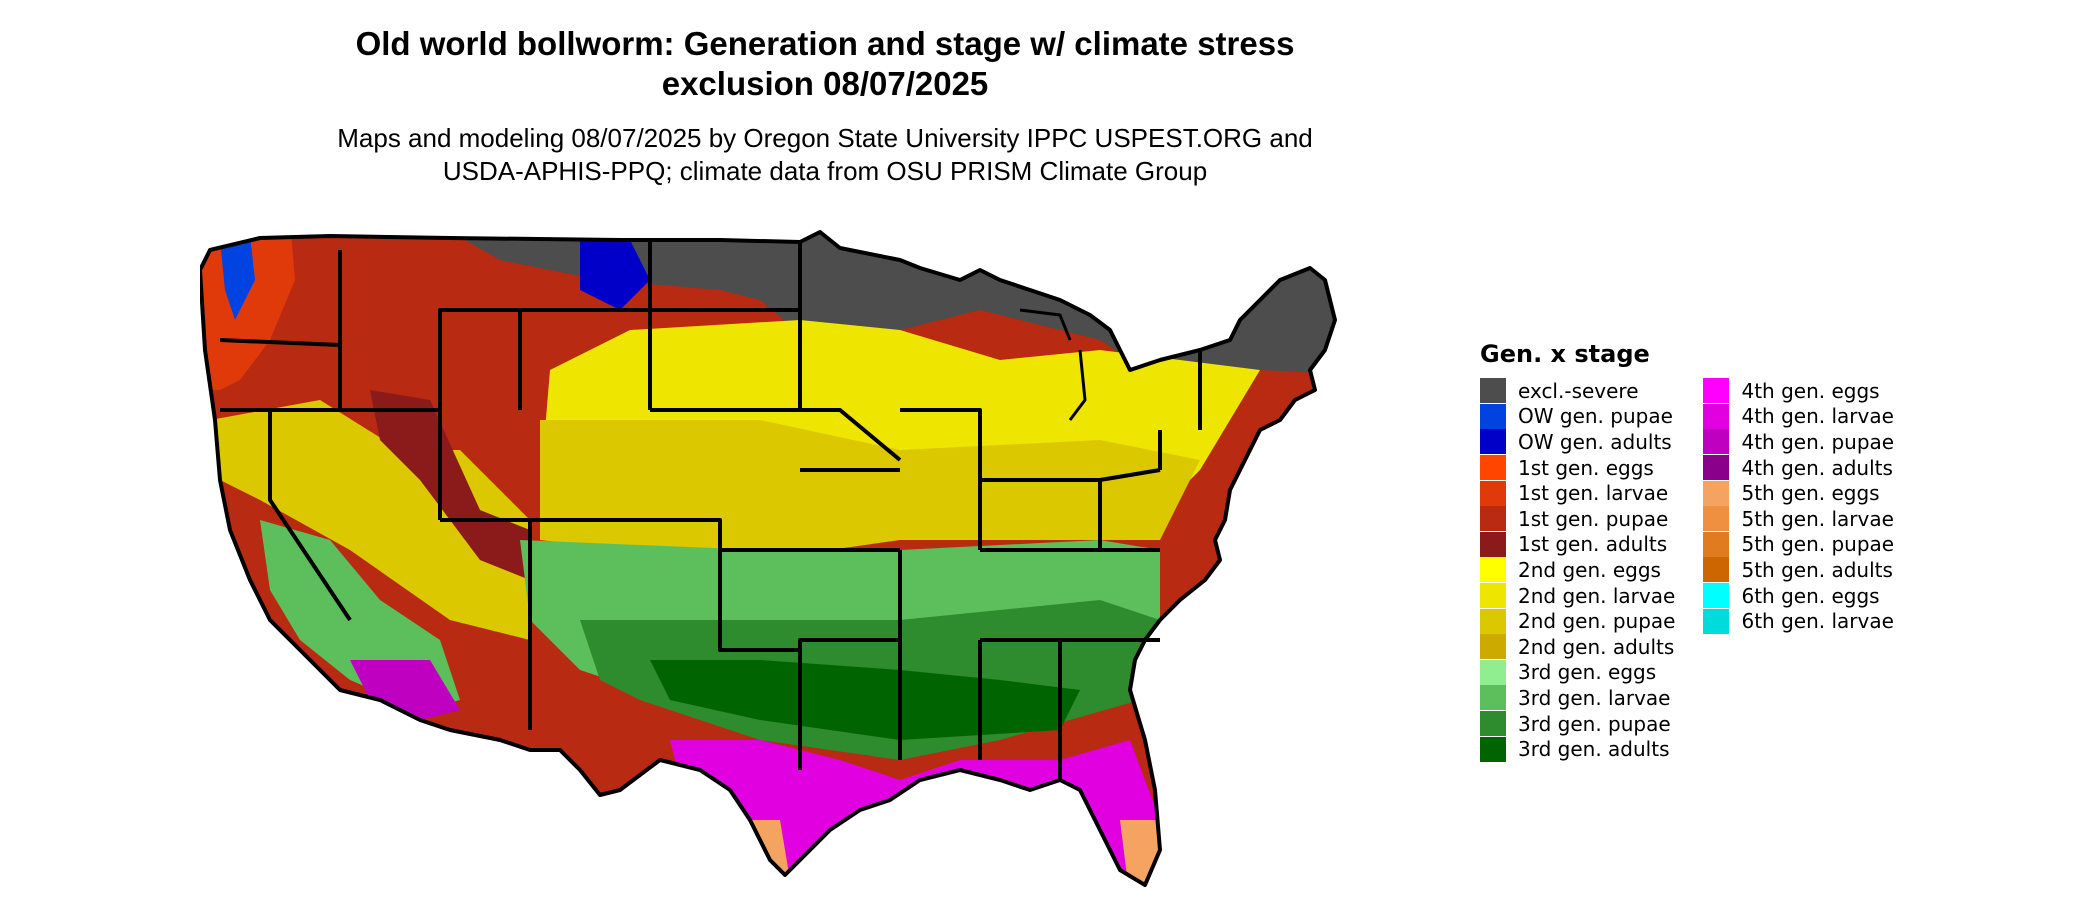 Image resolution: width=2100 pixels, height=900 pixels. What do you see at coordinates (1595, 441) in the screenshot?
I see `legend-label: OW gen. adults` at bounding box center [1595, 441].